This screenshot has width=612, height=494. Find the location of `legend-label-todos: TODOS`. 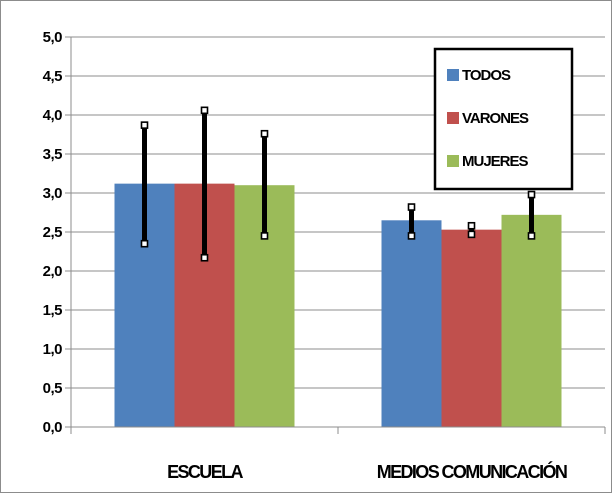

legend-label-todos: TODOS is located at coordinates (486, 75).